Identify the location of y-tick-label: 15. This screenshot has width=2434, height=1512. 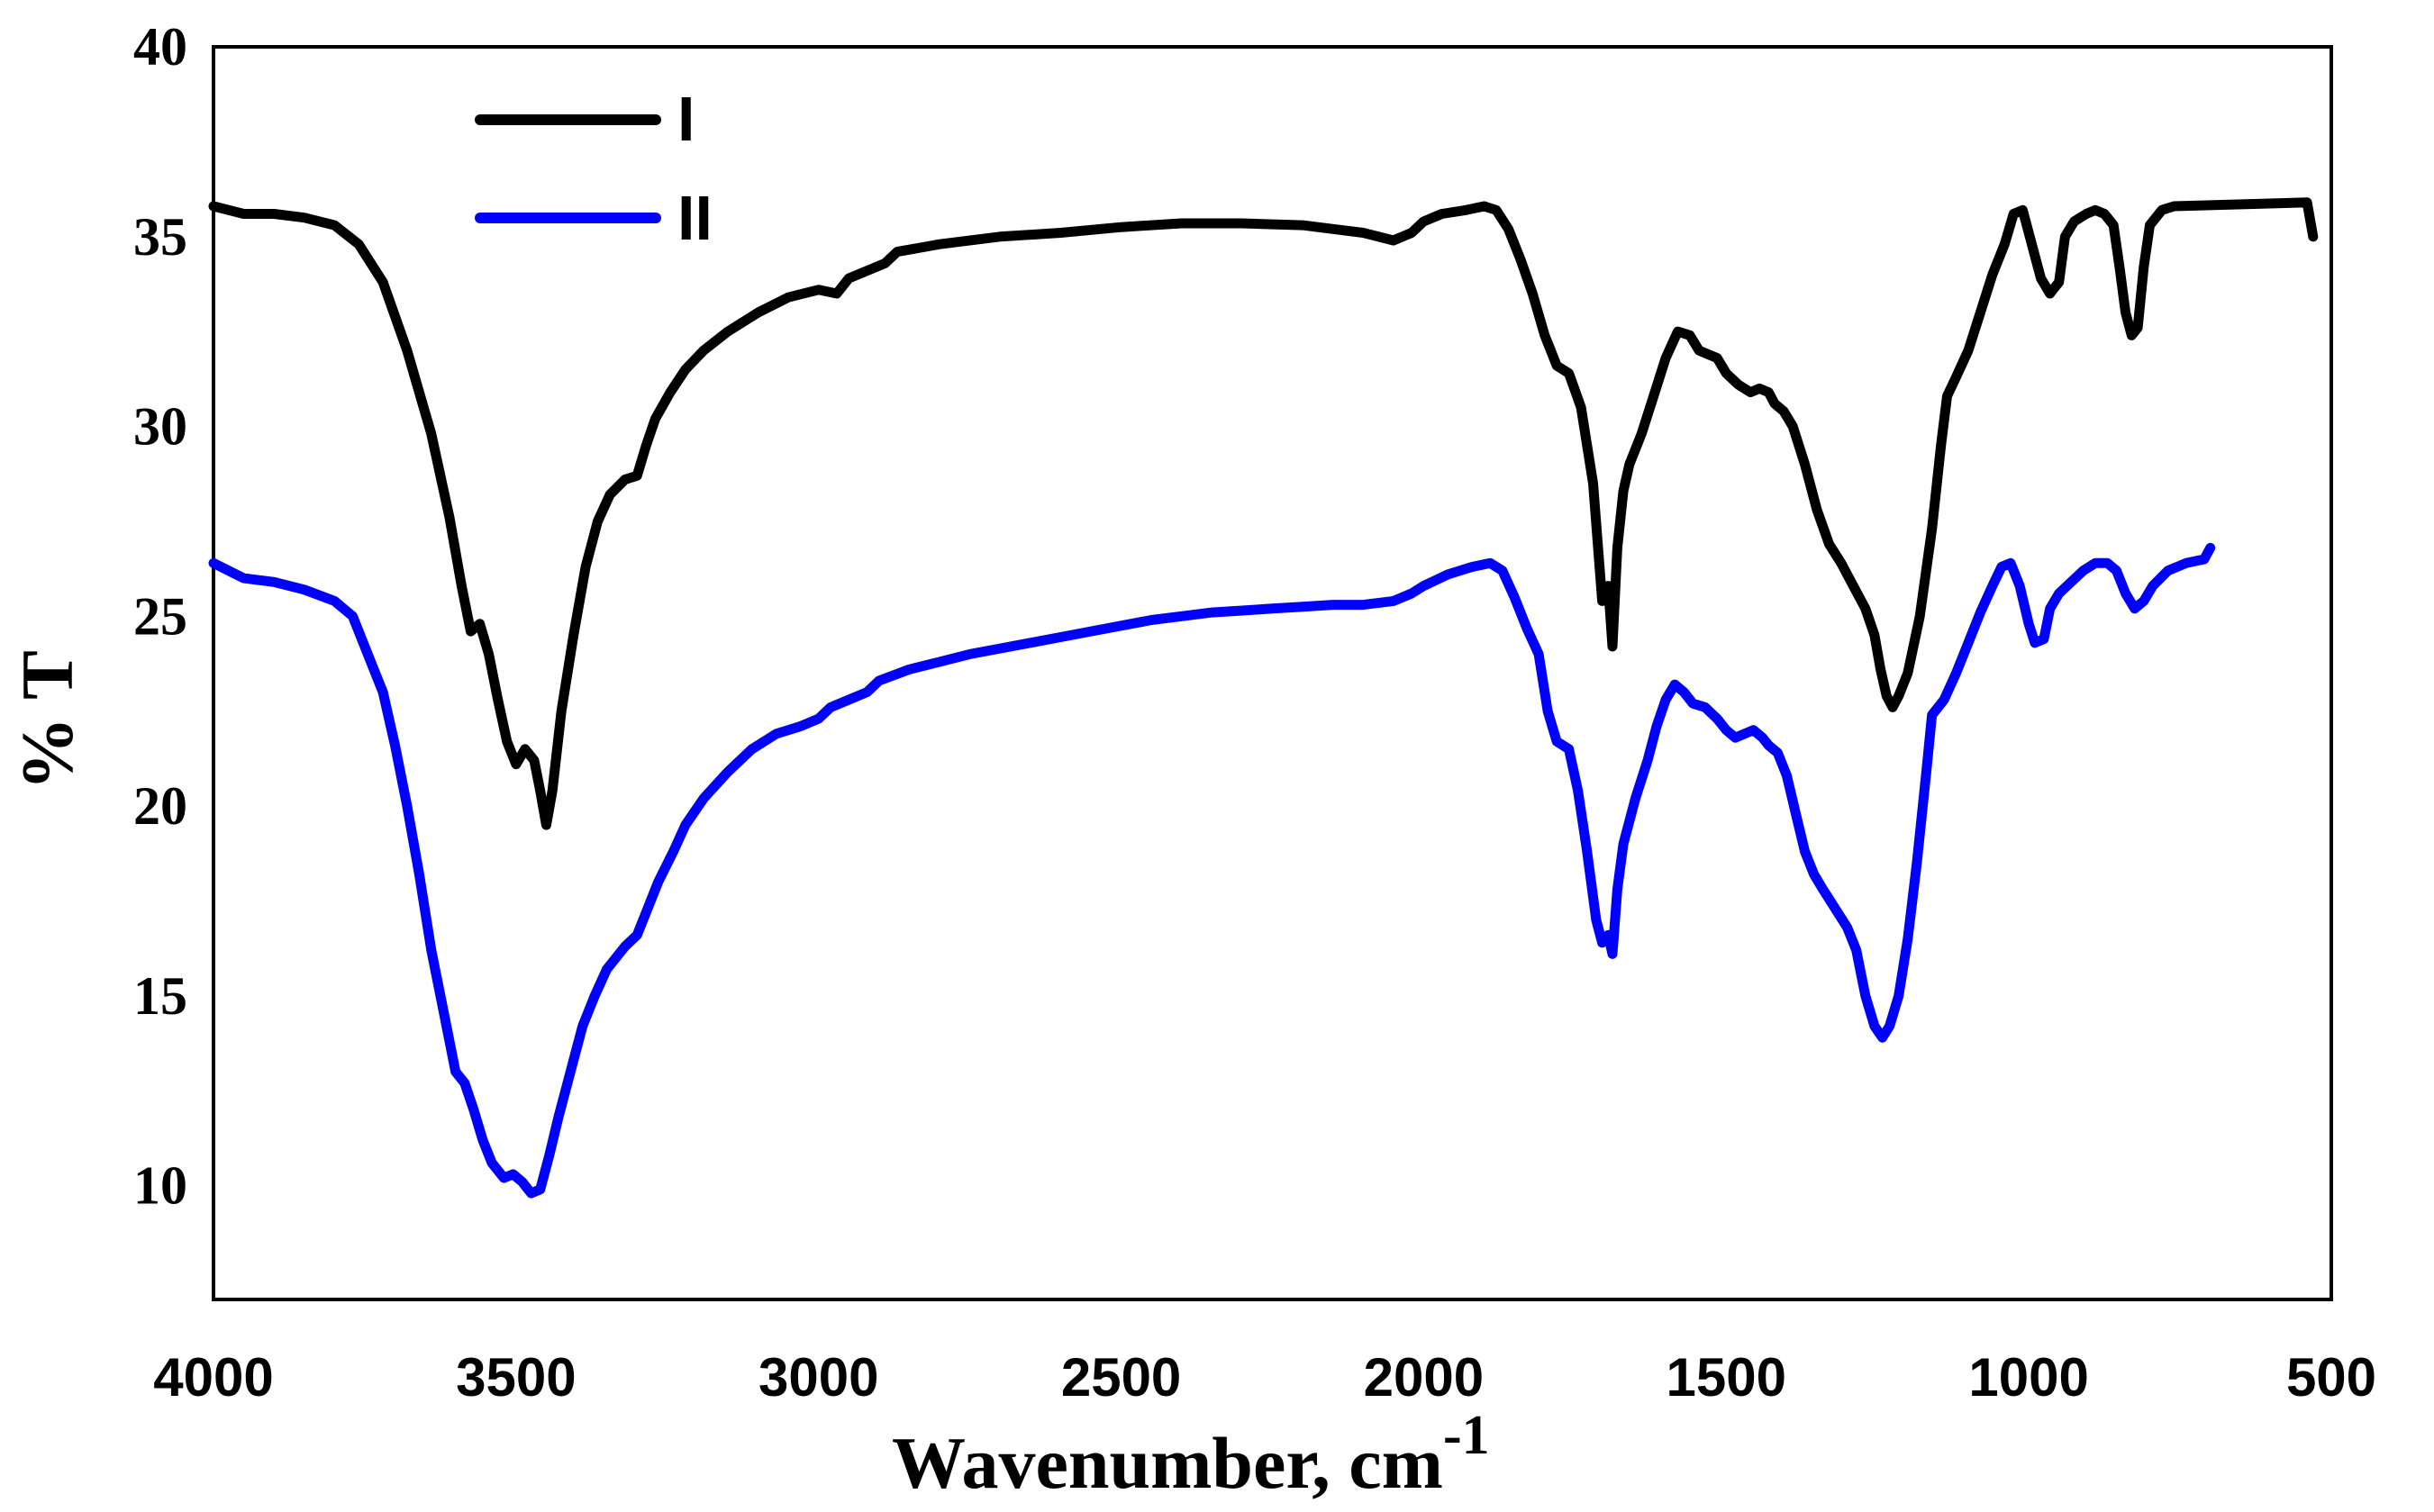
(160, 996).